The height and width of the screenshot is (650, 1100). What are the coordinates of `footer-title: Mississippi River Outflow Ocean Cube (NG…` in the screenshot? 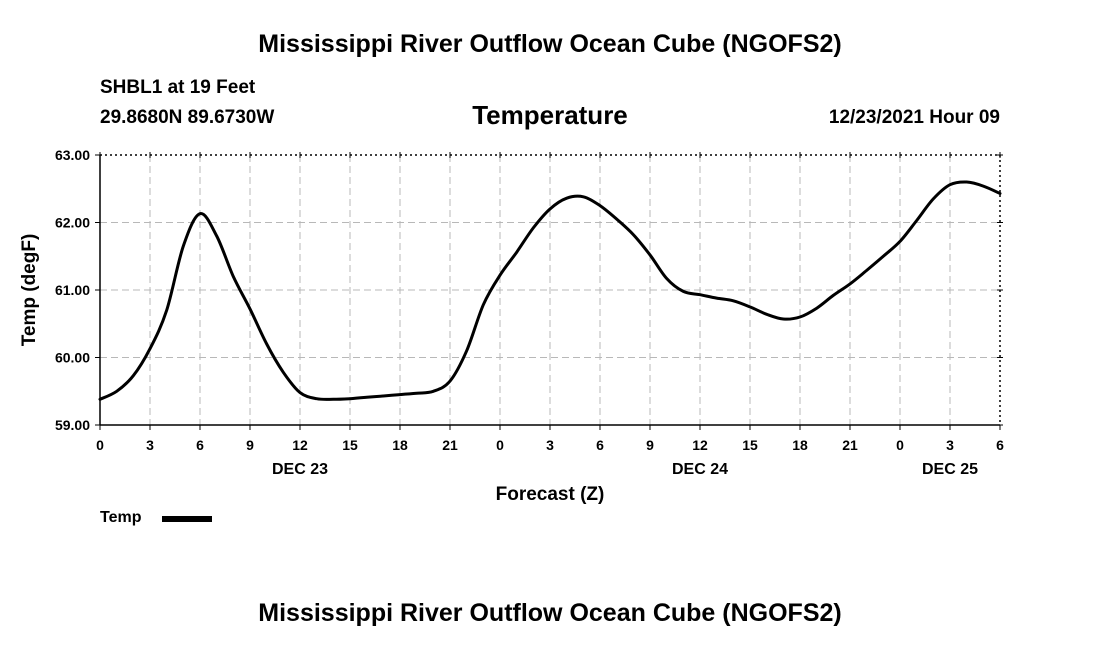 It's located at (550, 613).